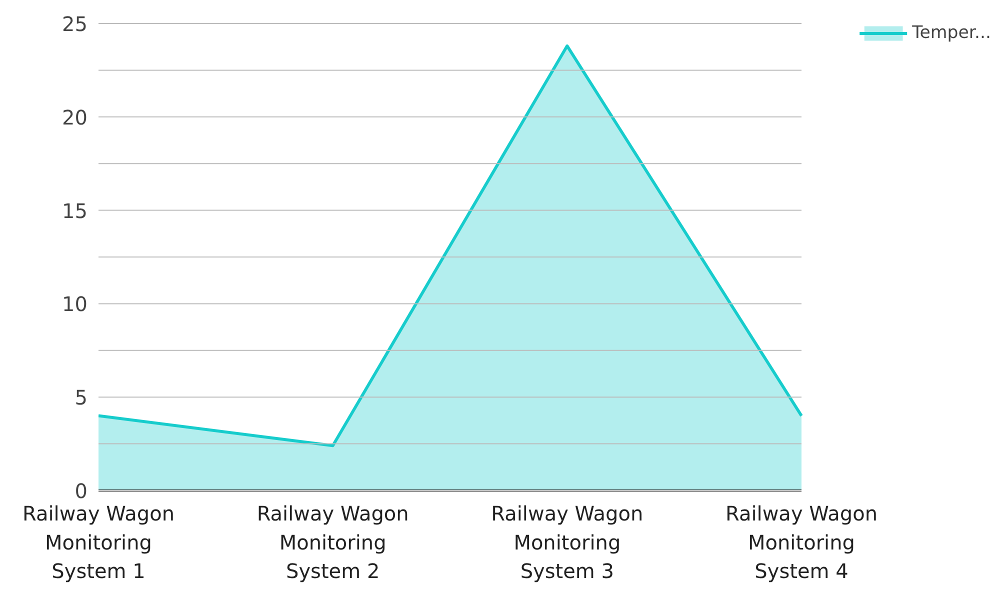  What do you see at coordinates (81, 491) in the screenshot?
I see `y-tick-label: 0` at bounding box center [81, 491].